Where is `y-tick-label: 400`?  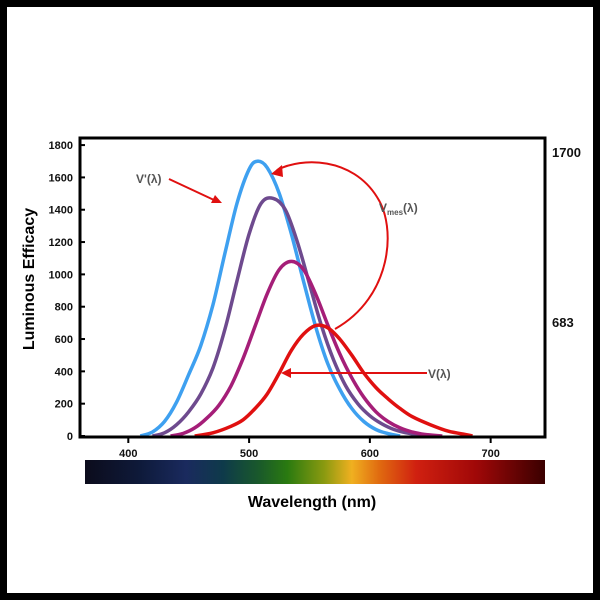
y-tick-label: 400 is located at coordinates (64, 372).